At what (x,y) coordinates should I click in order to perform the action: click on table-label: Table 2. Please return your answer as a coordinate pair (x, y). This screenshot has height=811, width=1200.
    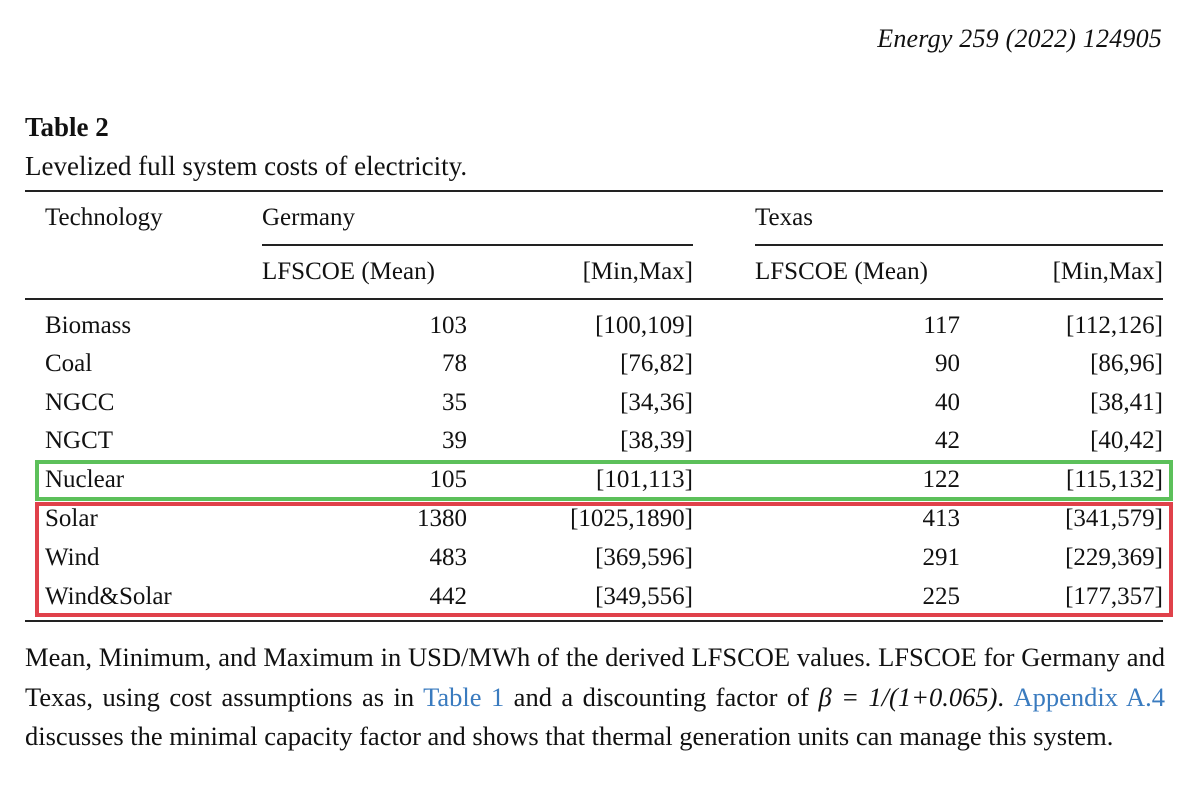
    Looking at the image, I should click on (67, 127).